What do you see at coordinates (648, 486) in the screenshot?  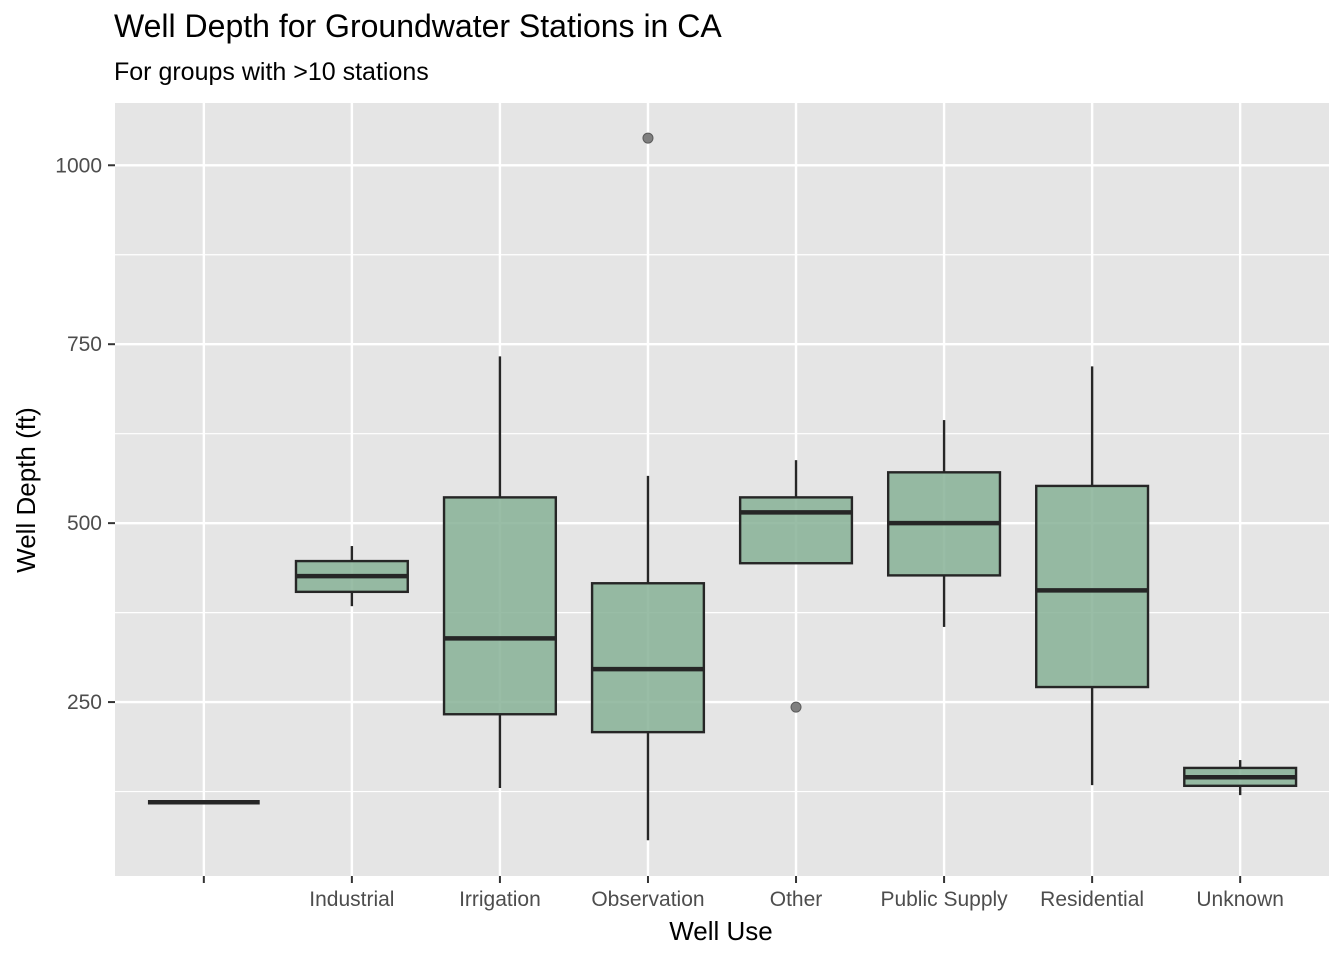 I see `box-observation` at bounding box center [648, 486].